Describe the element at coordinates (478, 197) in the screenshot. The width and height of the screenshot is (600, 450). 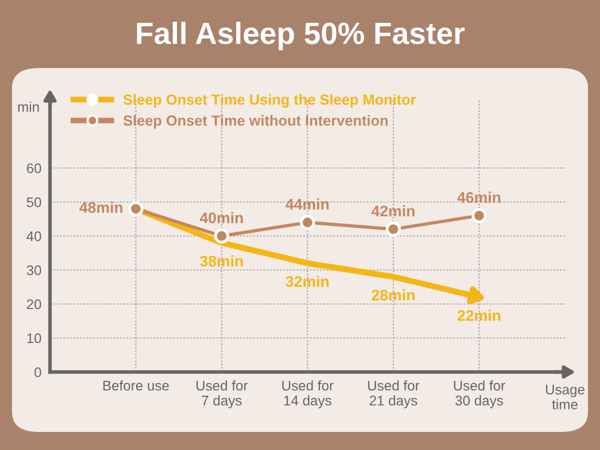
I see `data-label: 46min` at that location.